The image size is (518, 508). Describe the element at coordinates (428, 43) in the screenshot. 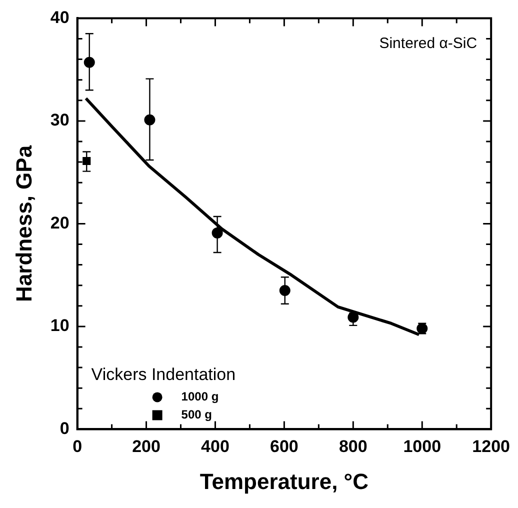

I see `annotation: Sintered α-SiC` at that location.